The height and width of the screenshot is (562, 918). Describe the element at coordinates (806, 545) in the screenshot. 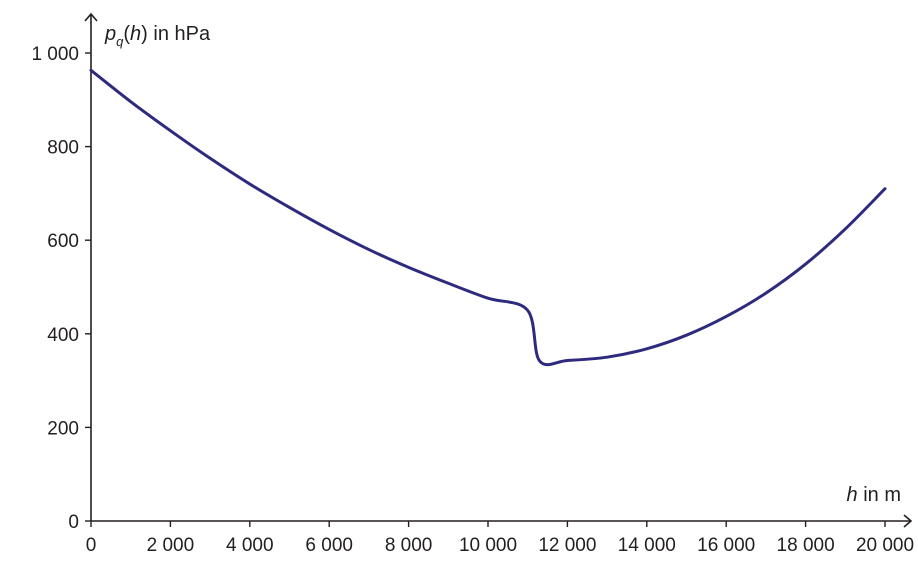

I see `x-tick-label: 18 000` at that location.